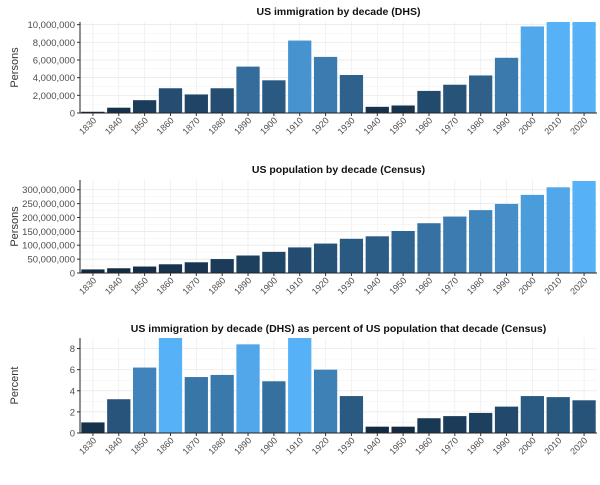 The width and height of the screenshot is (600, 485). What do you see at coordinates (48, 232) in the screenshot?
I see `y-tick-label: 150,000,000` at bounding box center [48, 232].